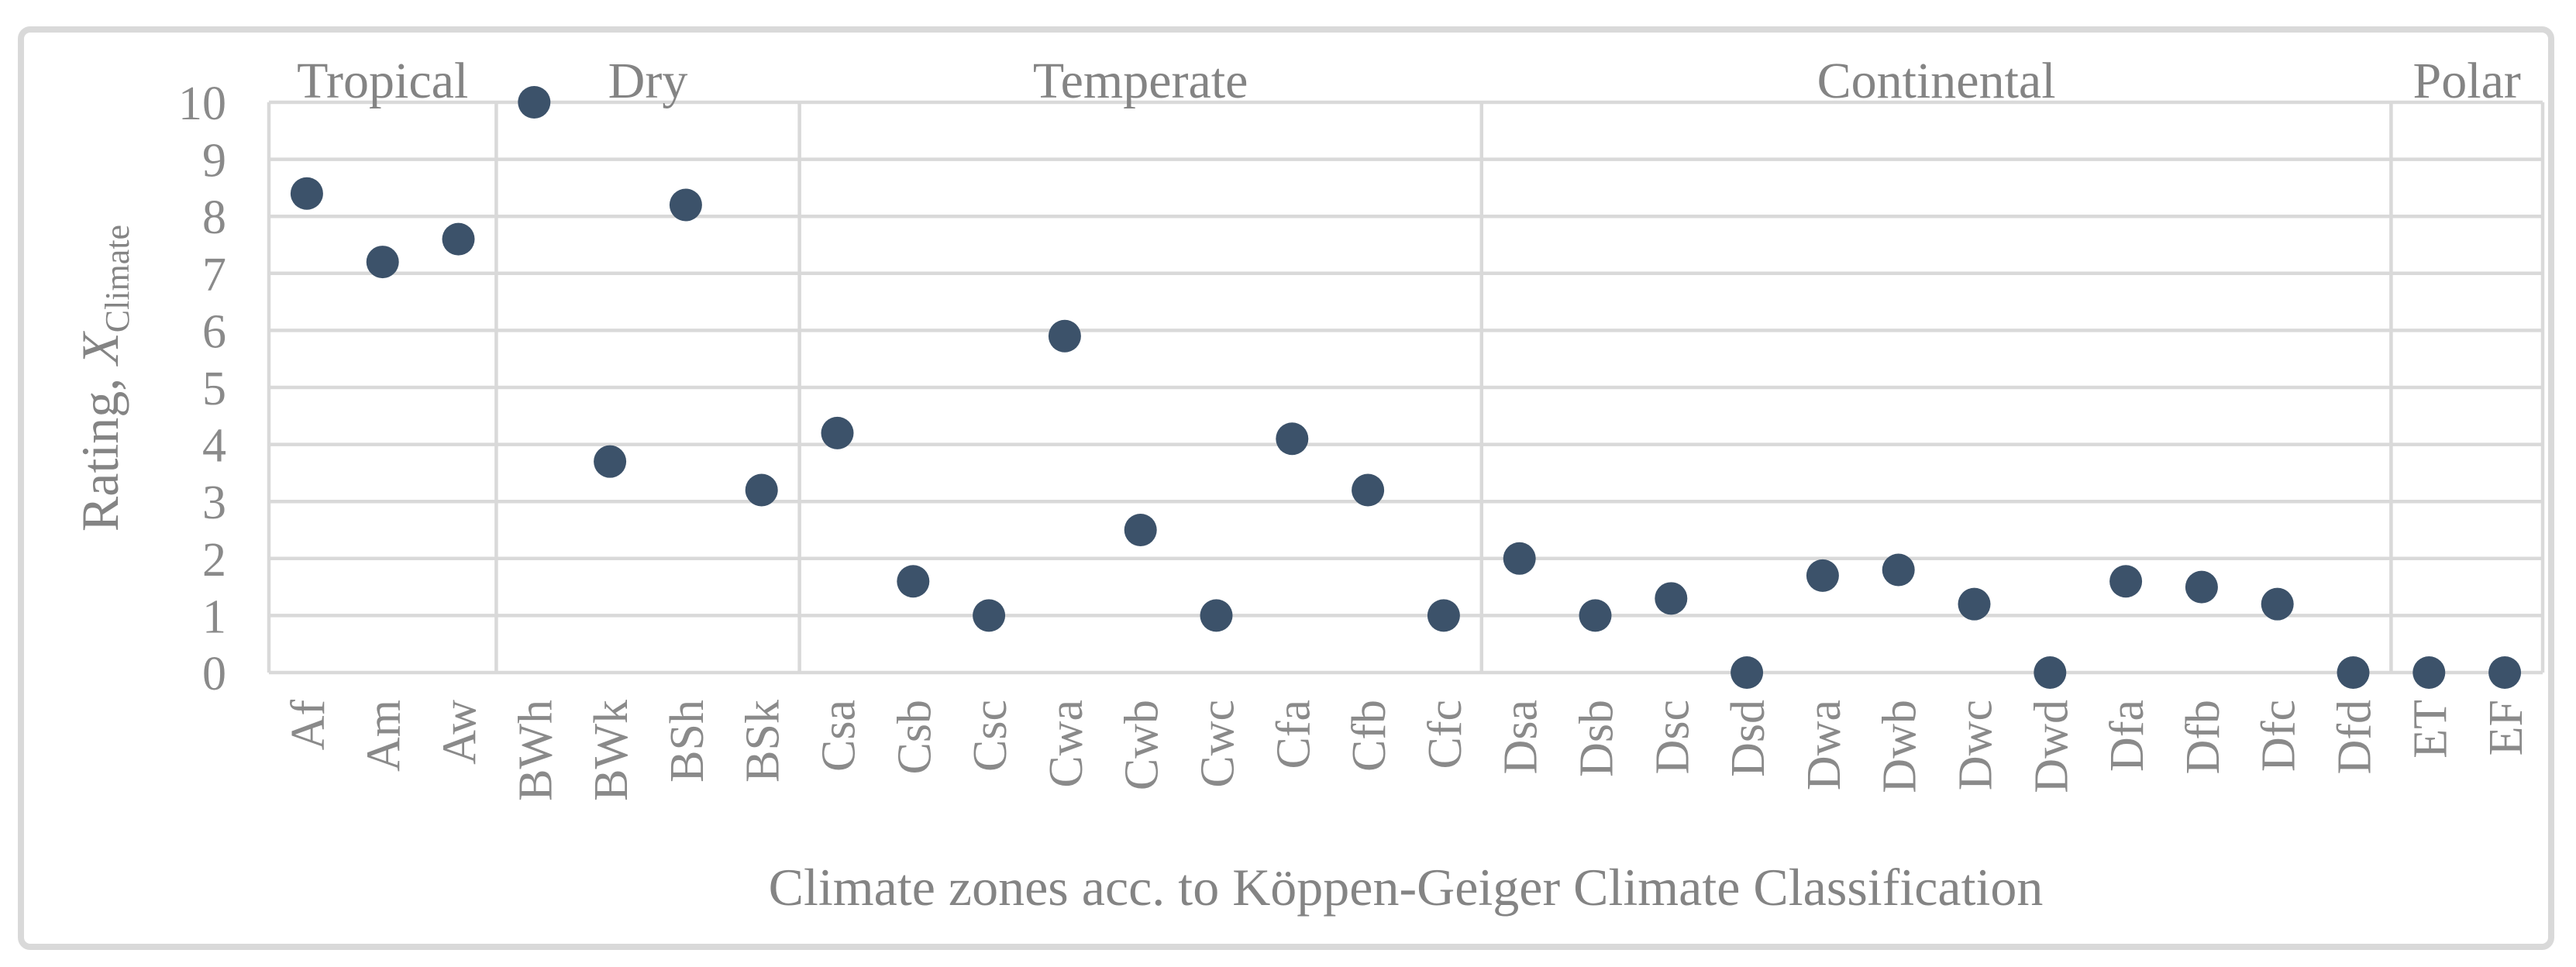 The image size is (2576, 967). I want to click on x-tick-Af: Af, so click(308, 725).